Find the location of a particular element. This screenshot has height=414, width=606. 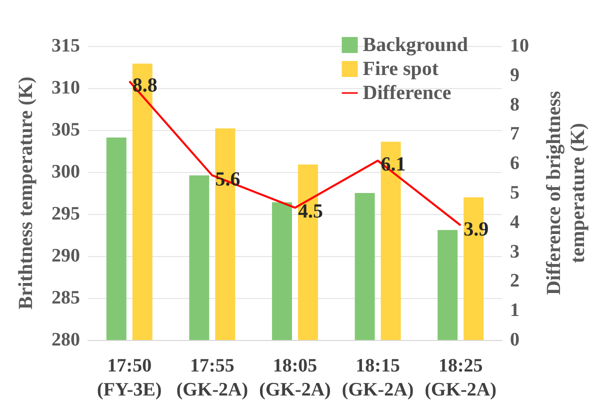

y-tick-label: 305 is located at coordinates (66, 130).